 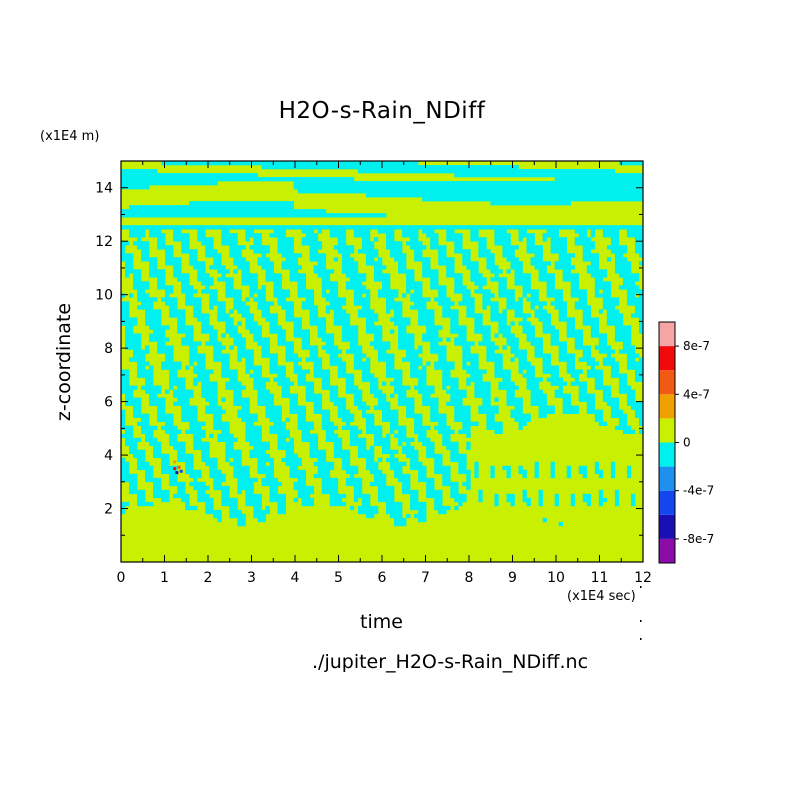 What do you see at coordinates (104, 296) in the screenshot?
I see `y-tick-label: 10` at bounding box center [104, 296].